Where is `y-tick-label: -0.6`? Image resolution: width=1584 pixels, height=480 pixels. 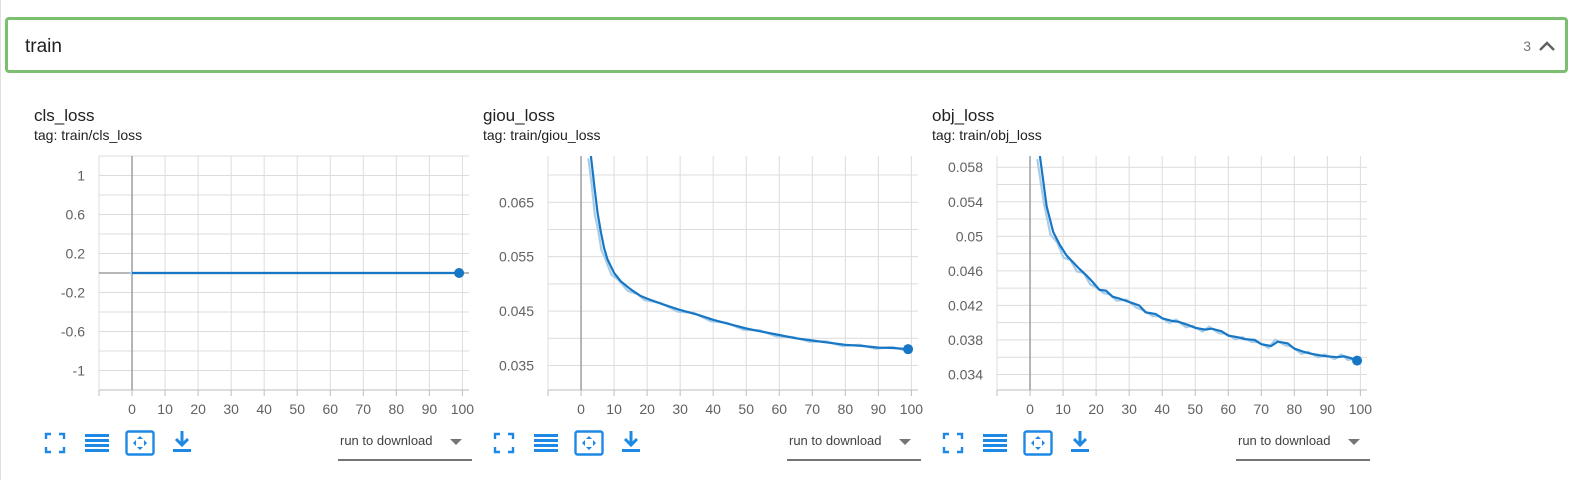
y-tick-label: -0.6 is located at coordinates (73, 332).